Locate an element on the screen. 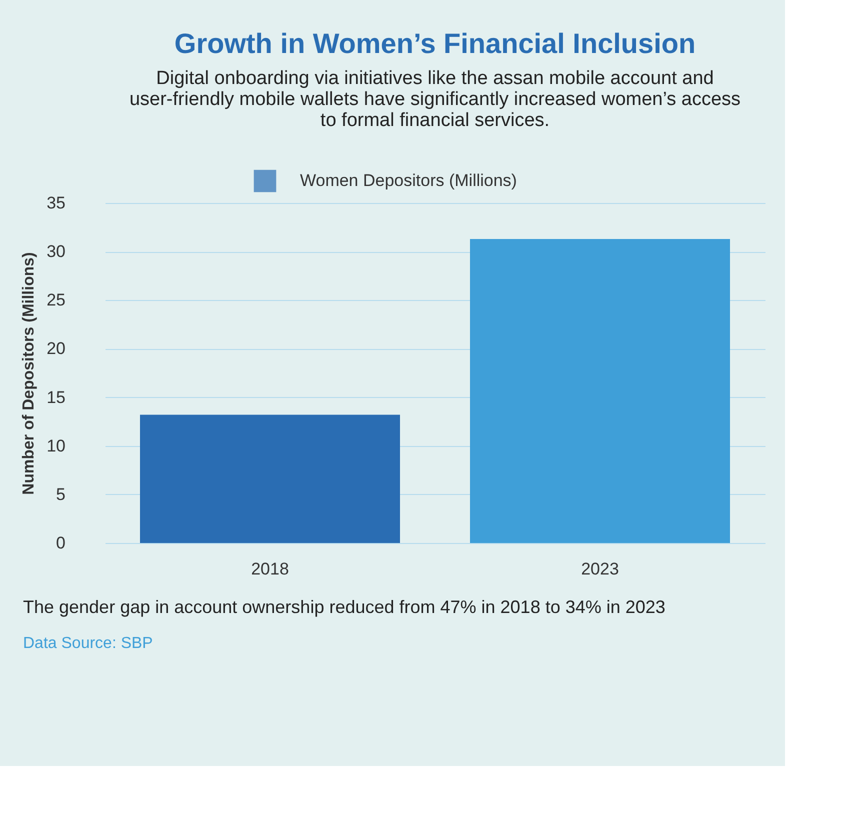 The width and height of the screenshot is (862, 834). text: The gender gap in account ownership reduced from 47% in 2018 to 34% in 2023 is located at coordinates (344, 607).